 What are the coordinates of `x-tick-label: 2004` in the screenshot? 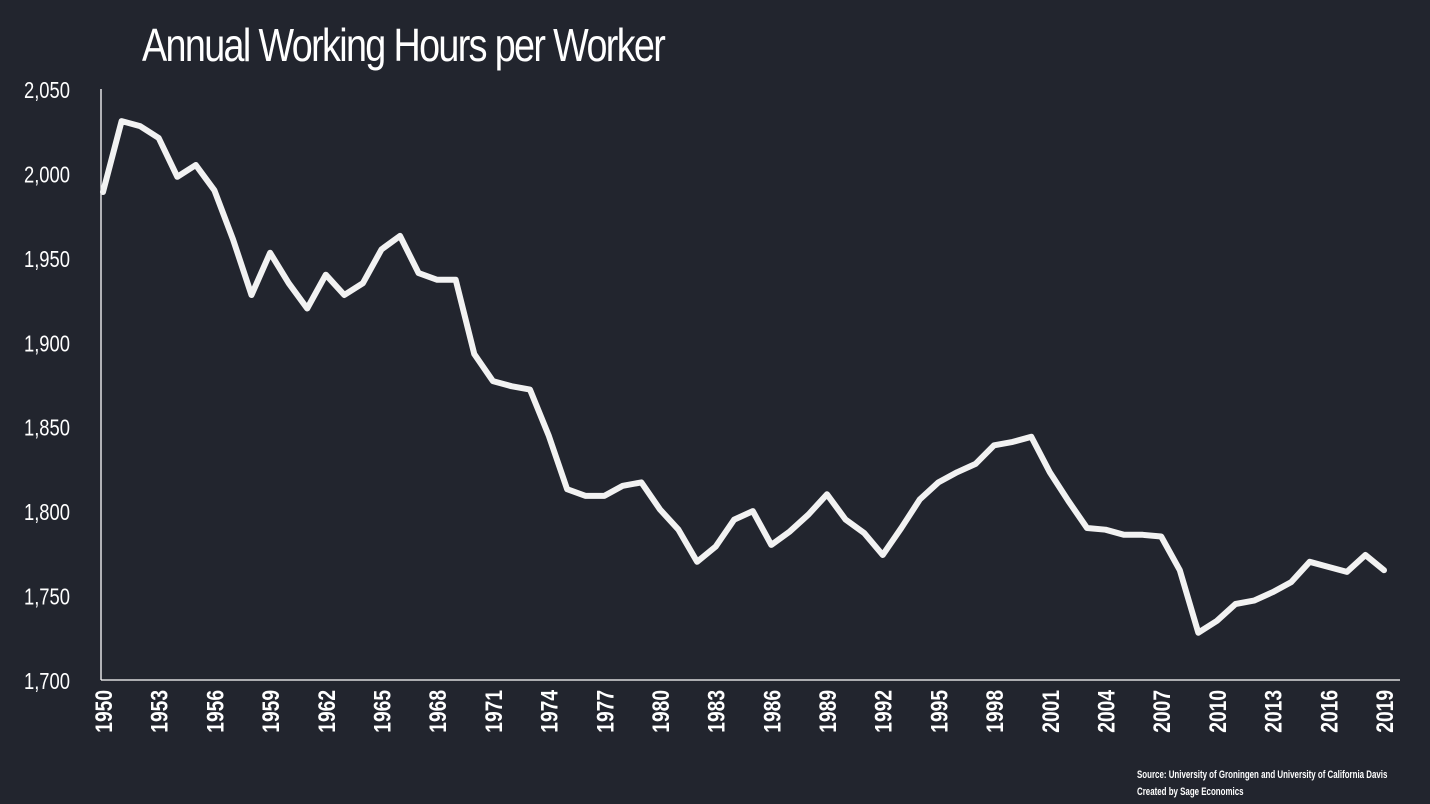 It's located at (1106, 711).